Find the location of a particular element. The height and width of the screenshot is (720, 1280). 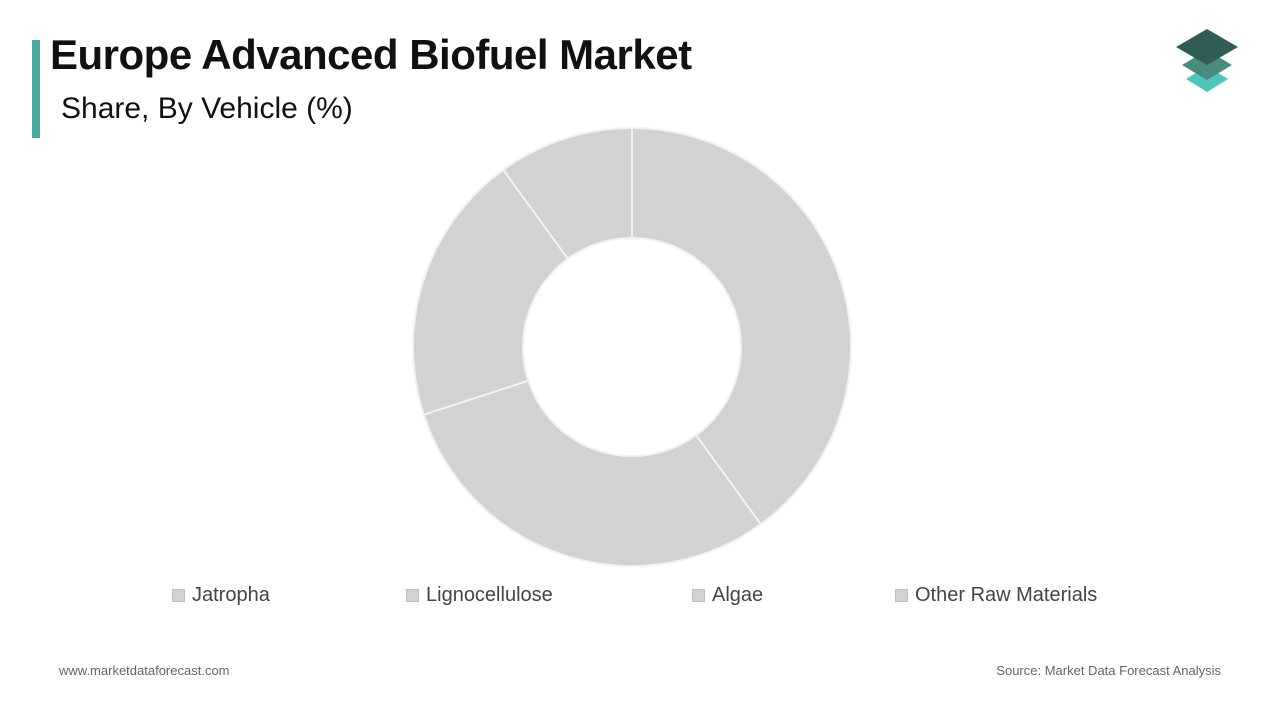

legend-item: Lignocellulose is located at coordinates (479, 595).